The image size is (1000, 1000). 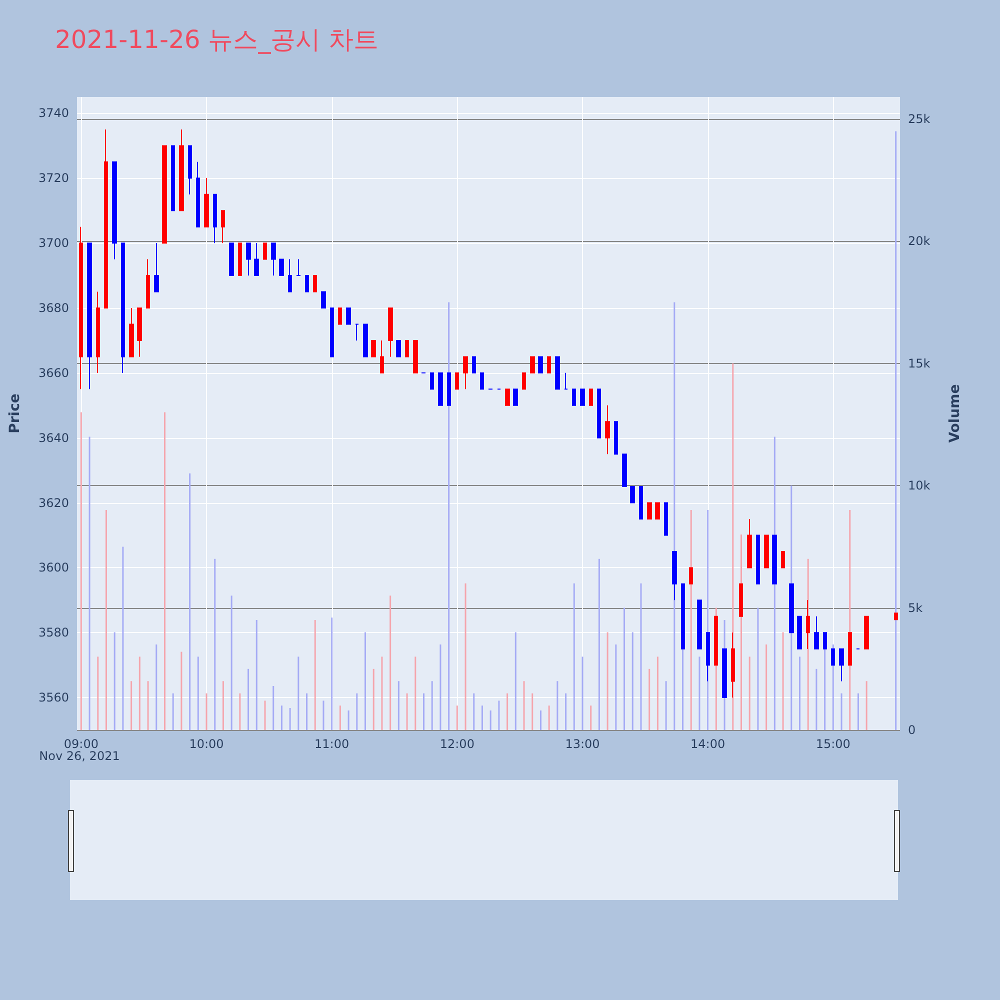 What do you see at coordinates (915, 607) in the screenshot?
I see `y2-tick-label: 5k` at bounding box center [915, 607].